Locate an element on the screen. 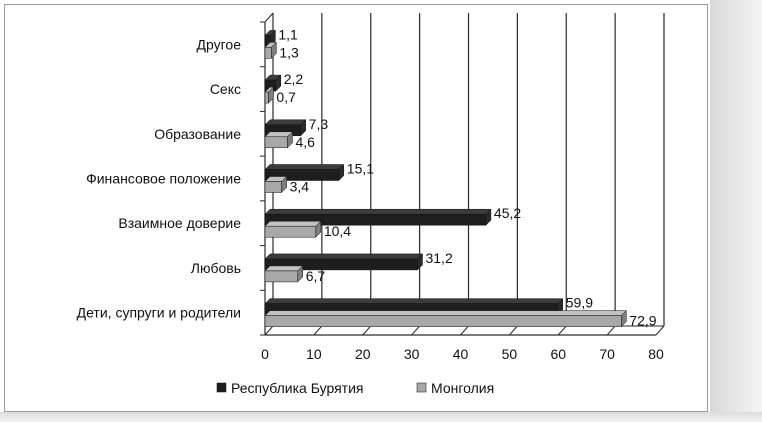 This screenshot has width=762, height=422. bar-монголия-0 is located at coordinates (270, 50).